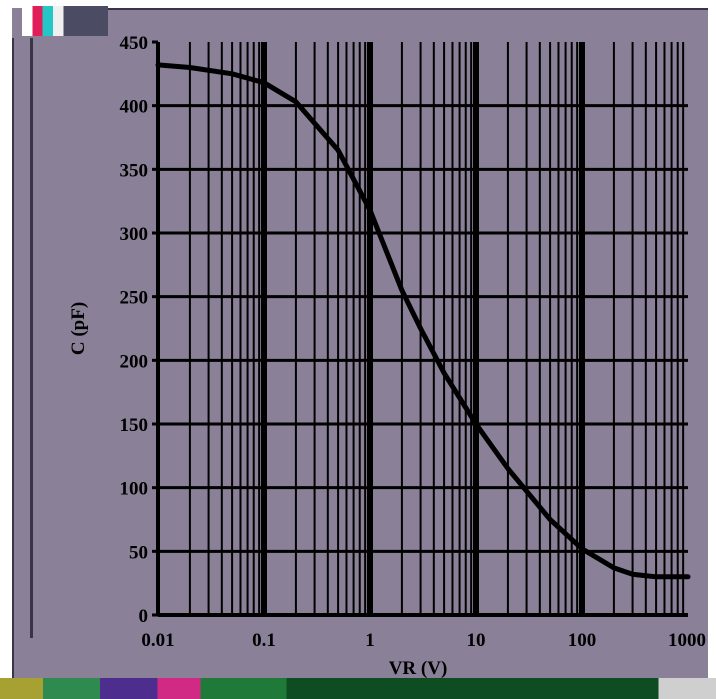 The width and height of the screenshot is (716, 699). What do you see at coordinates (138, 552) in the screenshot?
I see `y-tick-label: 50` at bounding box center [138, 552].